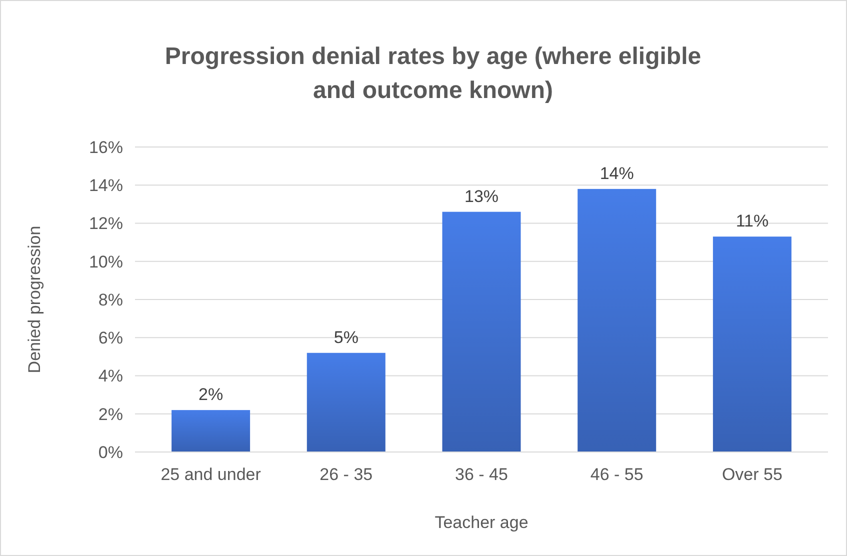 Image resolution: width=847 pixels, height=556 pixels. What do you see at coordinates (617, 173) in the screenshot?
I see `data-label: 14%` at bounding box center [617, 173].